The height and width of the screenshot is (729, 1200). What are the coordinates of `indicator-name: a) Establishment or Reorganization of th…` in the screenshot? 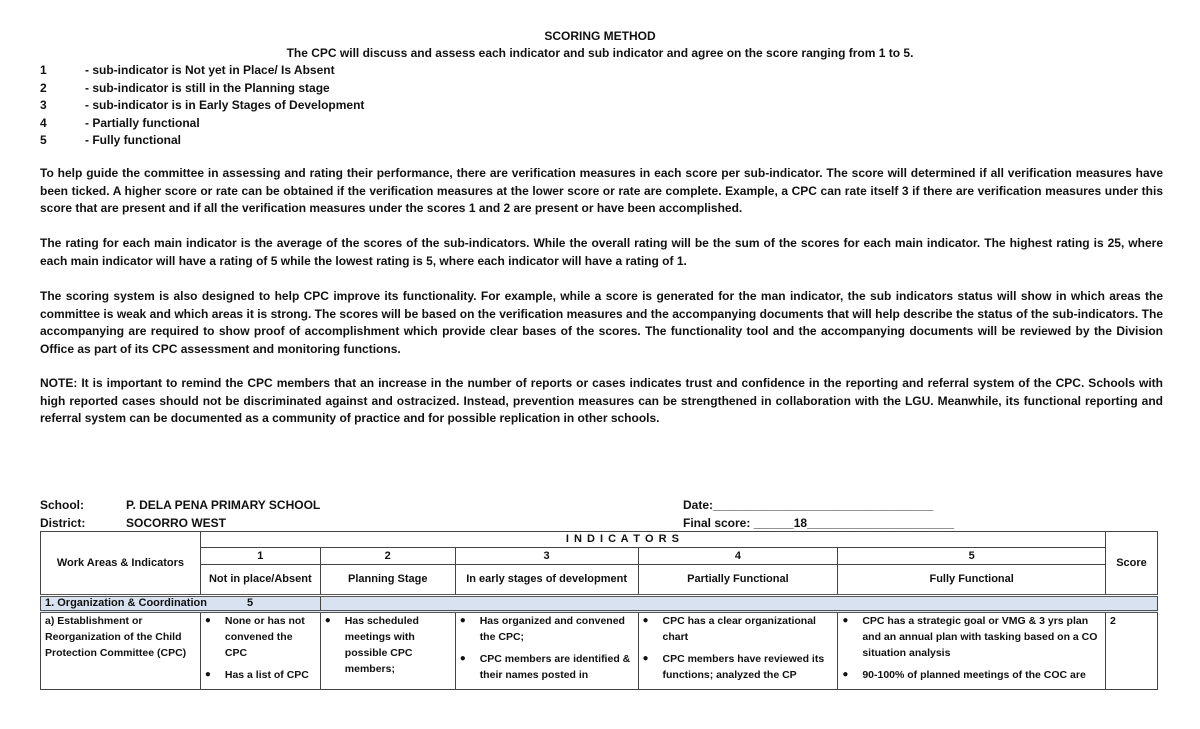 It's located at (120, 650).